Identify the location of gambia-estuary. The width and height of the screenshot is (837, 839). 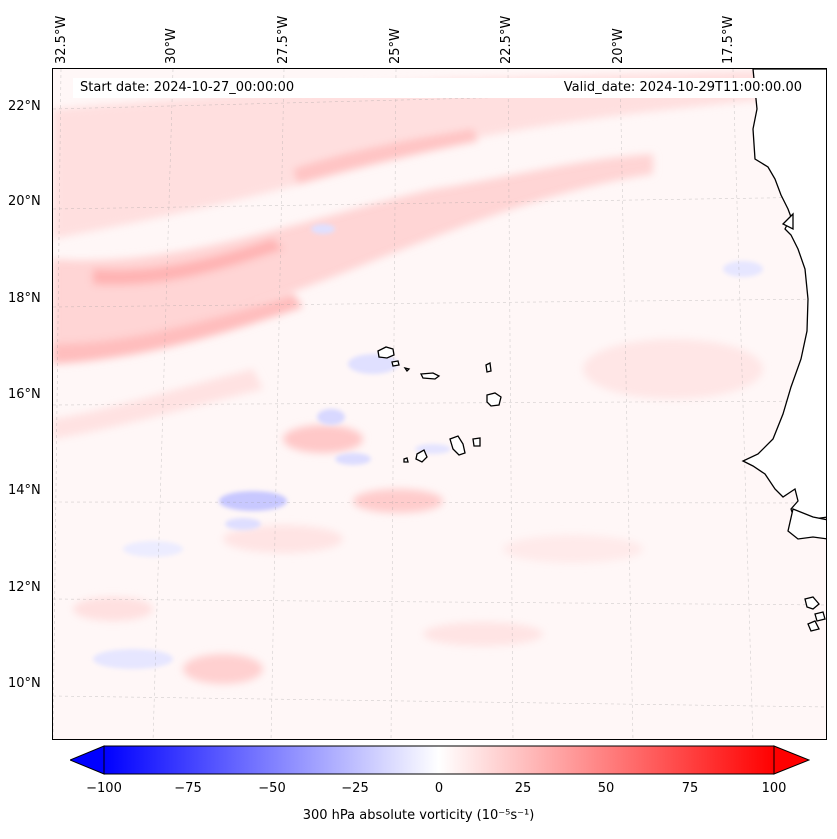
(806, 524).